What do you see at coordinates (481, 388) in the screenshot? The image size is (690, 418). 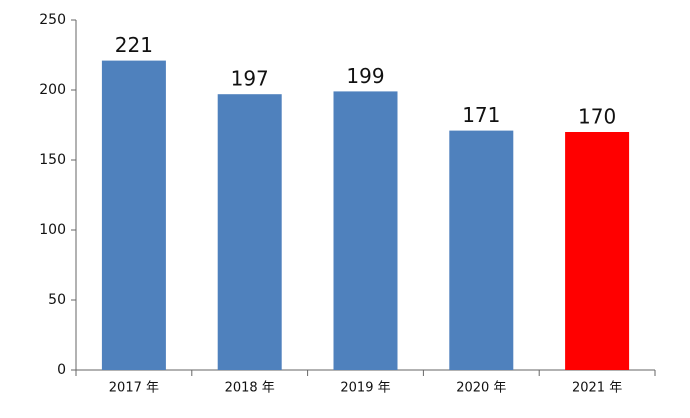 I see `x-tick-label: 2020 年` at bounding box center [481, 388].